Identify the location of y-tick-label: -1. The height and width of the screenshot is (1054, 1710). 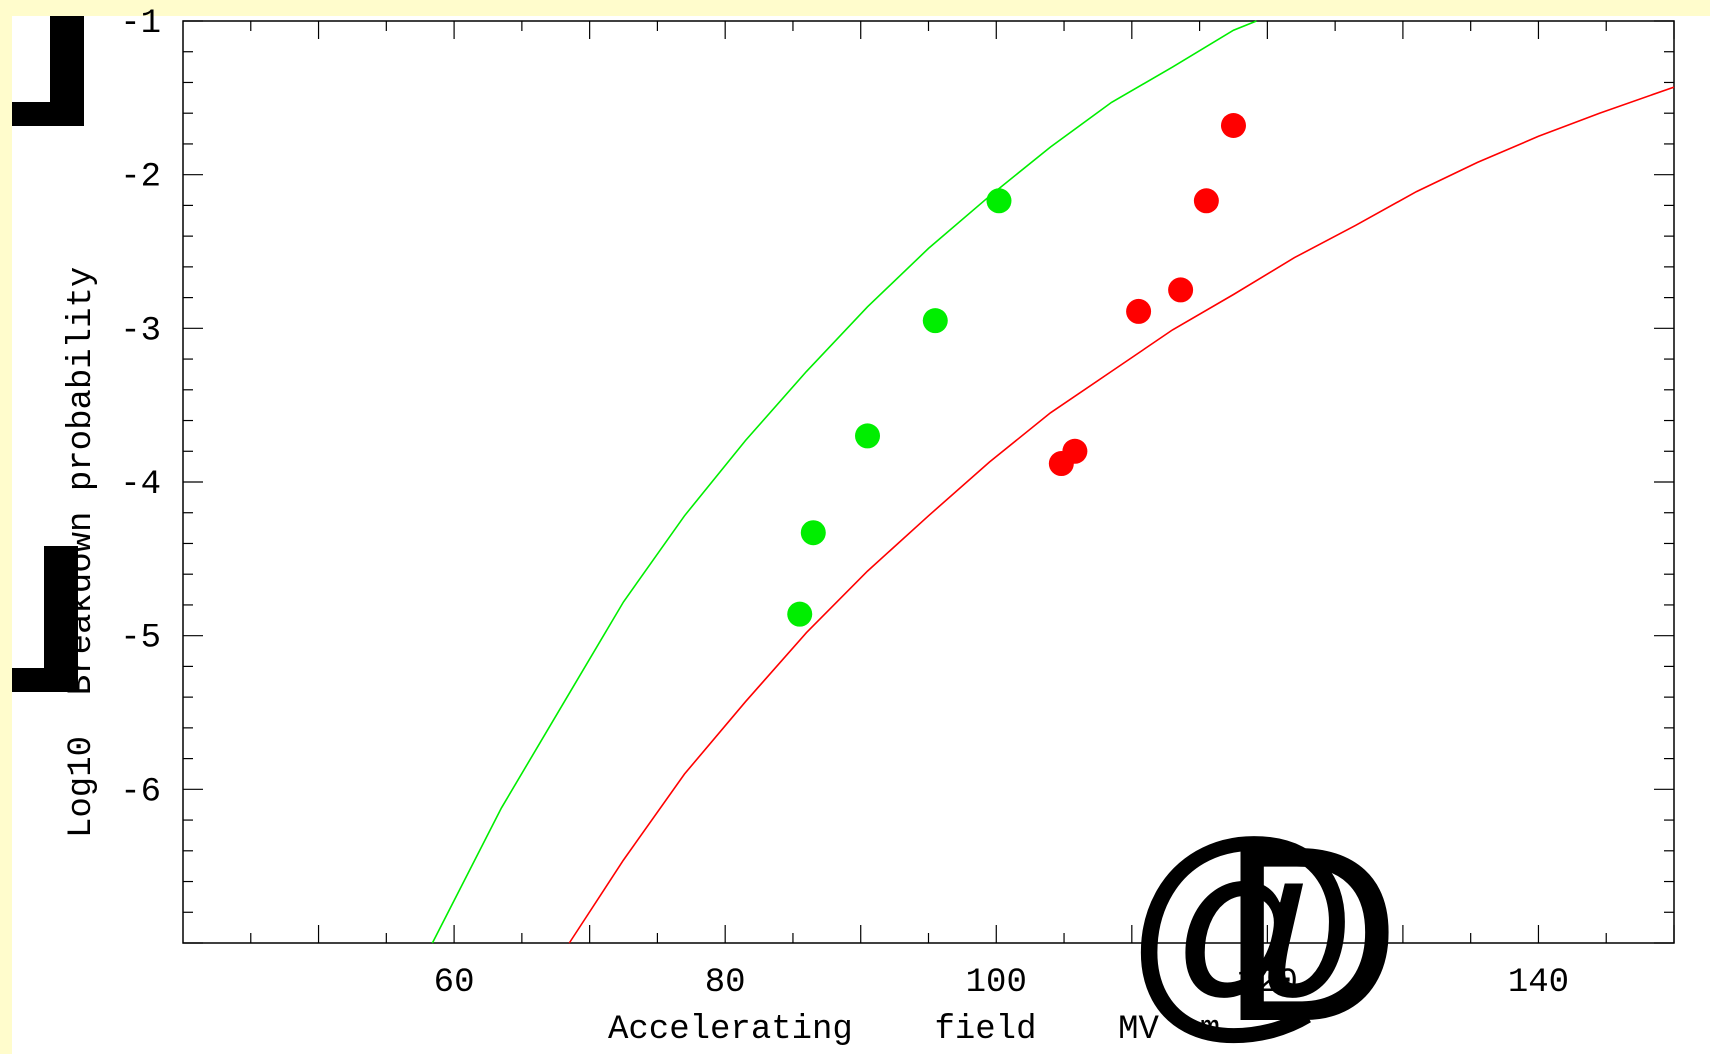
(140, 24).